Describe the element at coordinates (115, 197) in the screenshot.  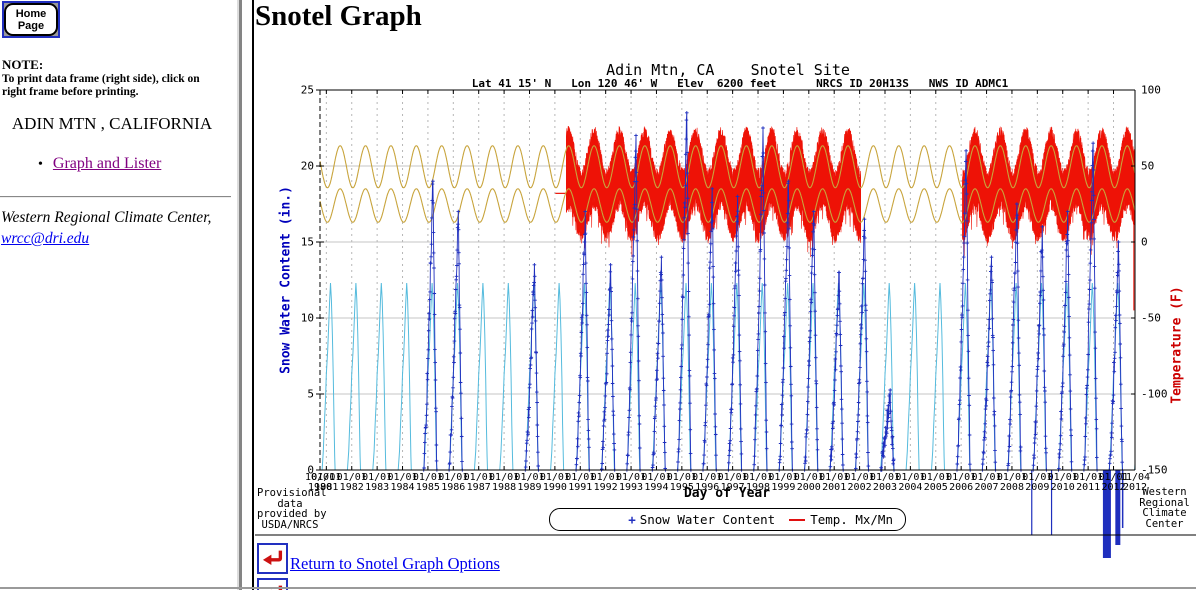
I see `horizontal-rule` at that location.